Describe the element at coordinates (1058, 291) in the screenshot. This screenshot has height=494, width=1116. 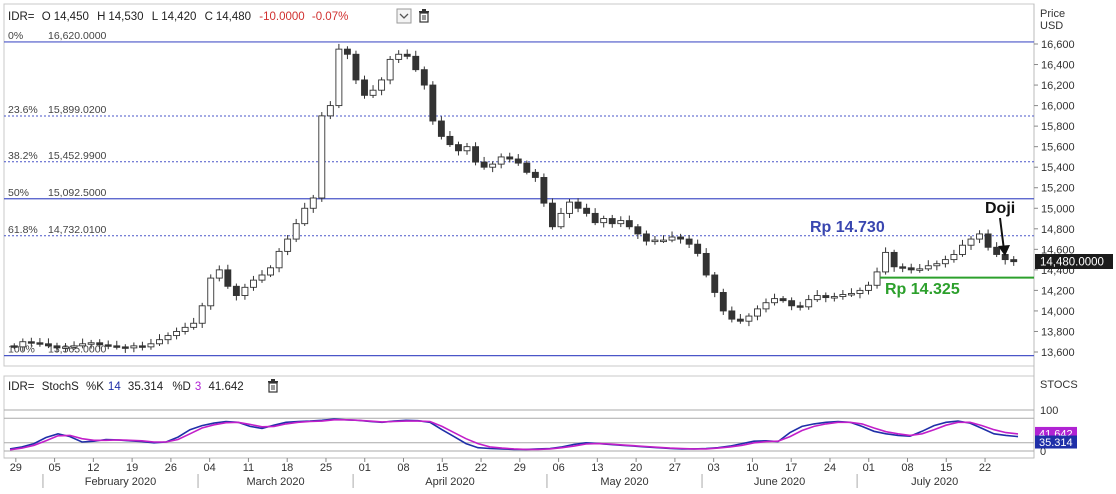
I see `y-tick-label: 14,200` at that location.